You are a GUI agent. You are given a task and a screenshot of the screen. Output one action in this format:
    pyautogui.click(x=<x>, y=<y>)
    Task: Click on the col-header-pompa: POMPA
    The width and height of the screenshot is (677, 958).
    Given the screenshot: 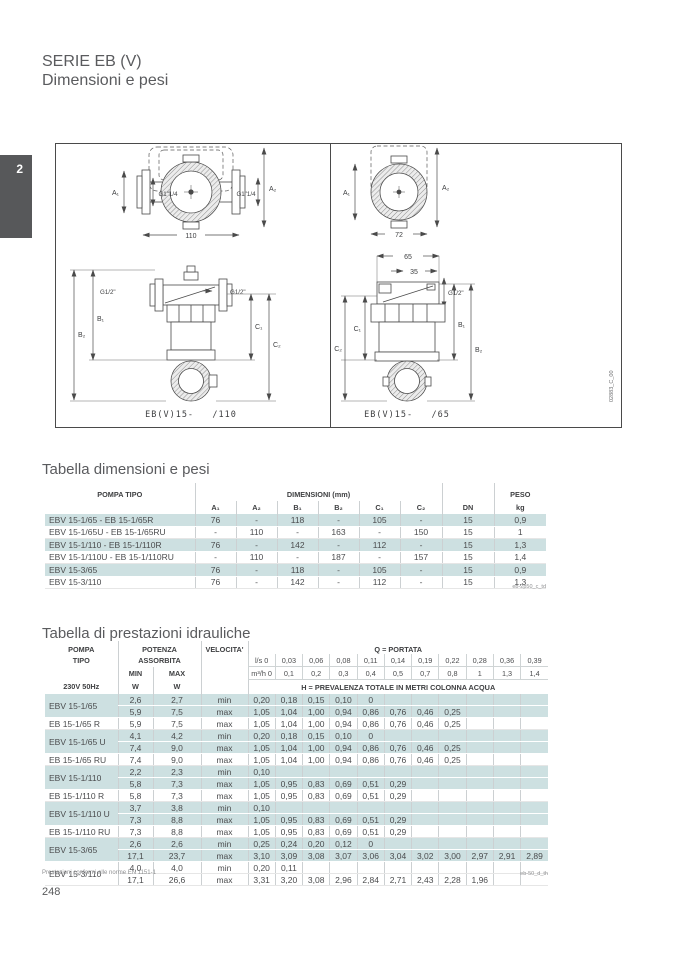 What is the action you would take?
    pyautogui.click(x=81, y=649)
    